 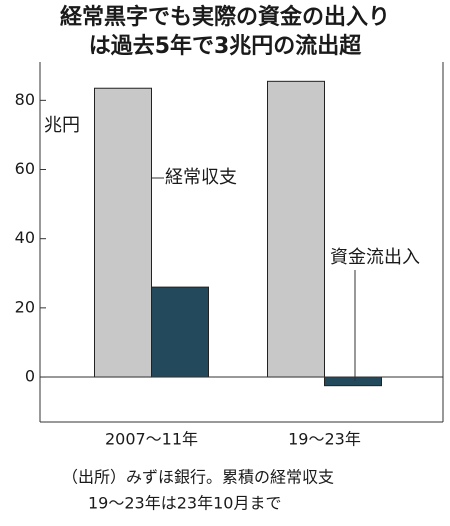 I want to click on note: 19～23年は23年10月まで, so click(x=184, y=503).